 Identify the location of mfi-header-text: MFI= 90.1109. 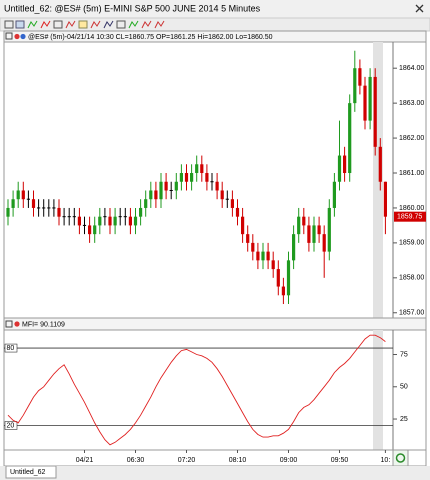
(43, 324).